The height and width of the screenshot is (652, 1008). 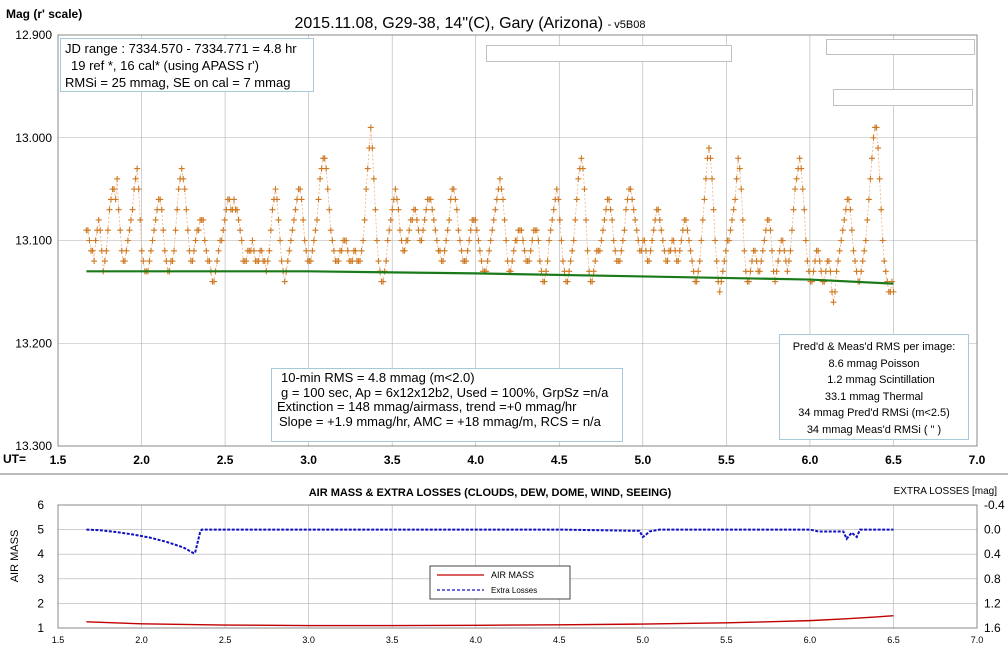 I want to click on x-tick-label: 4.5, so click(x=559, y=460).